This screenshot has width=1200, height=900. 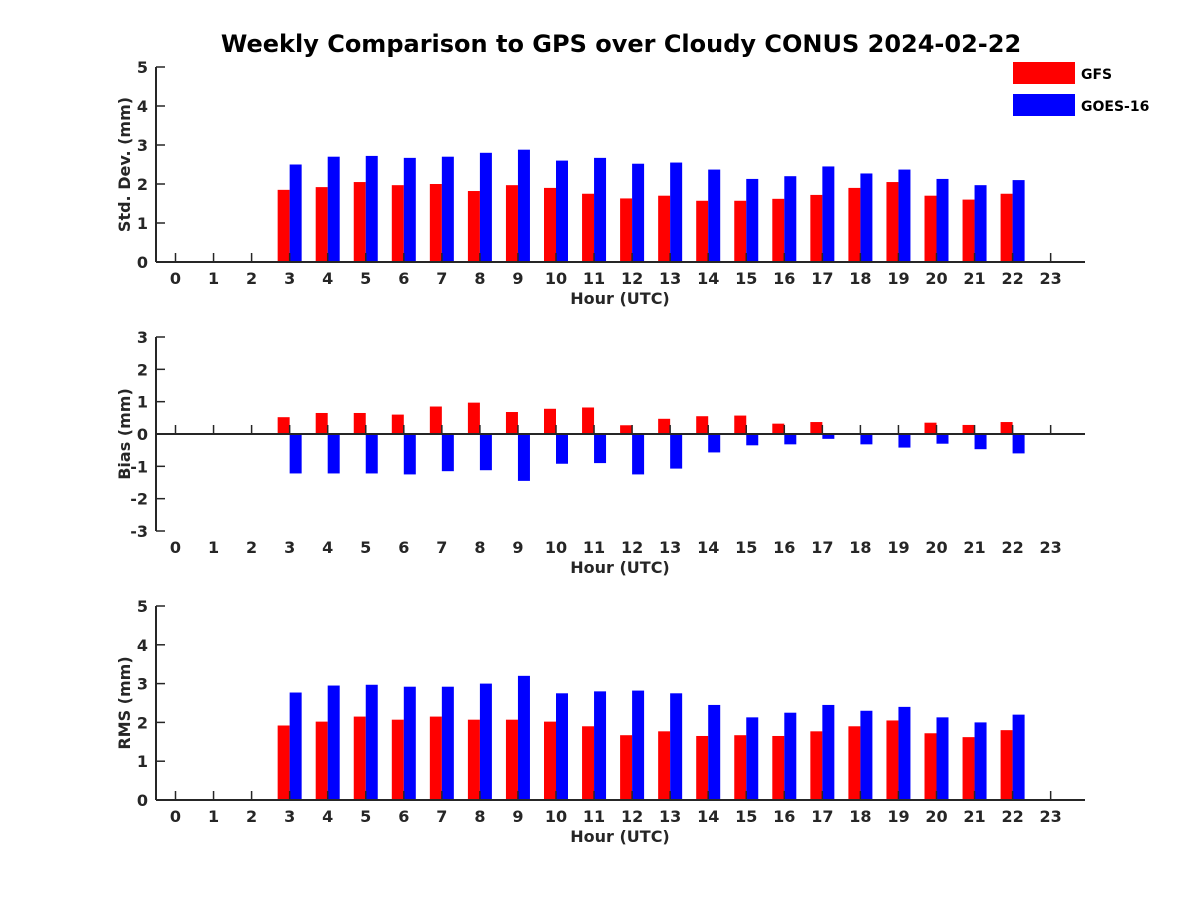 What do you see at coordinates (142, 606) in the screenshot?
I see `y-tick-label: 5` at bounding box center [142, 606].